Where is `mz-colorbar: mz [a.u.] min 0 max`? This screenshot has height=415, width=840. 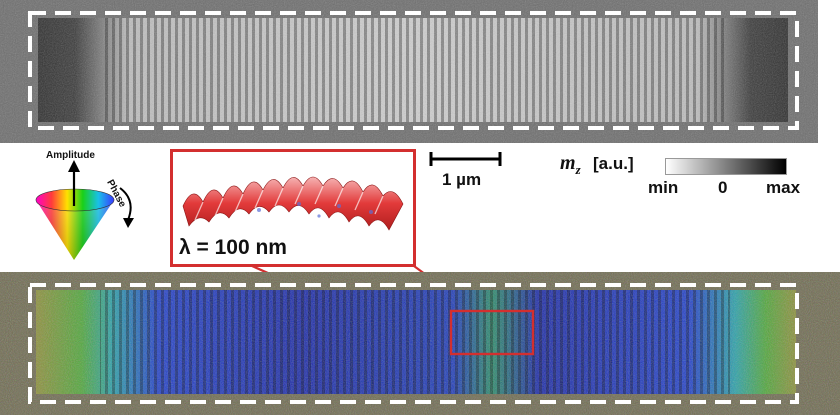
mz-colorbar: mz [a.u.] min 0 max is located at coordinates (690, 175).